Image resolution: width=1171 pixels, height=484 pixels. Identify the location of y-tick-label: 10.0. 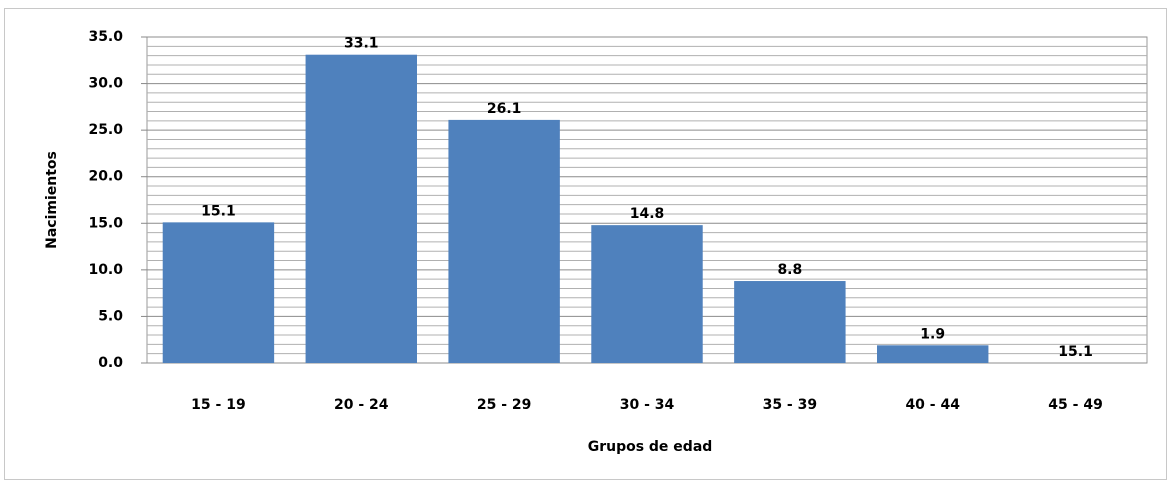
(105, 270).